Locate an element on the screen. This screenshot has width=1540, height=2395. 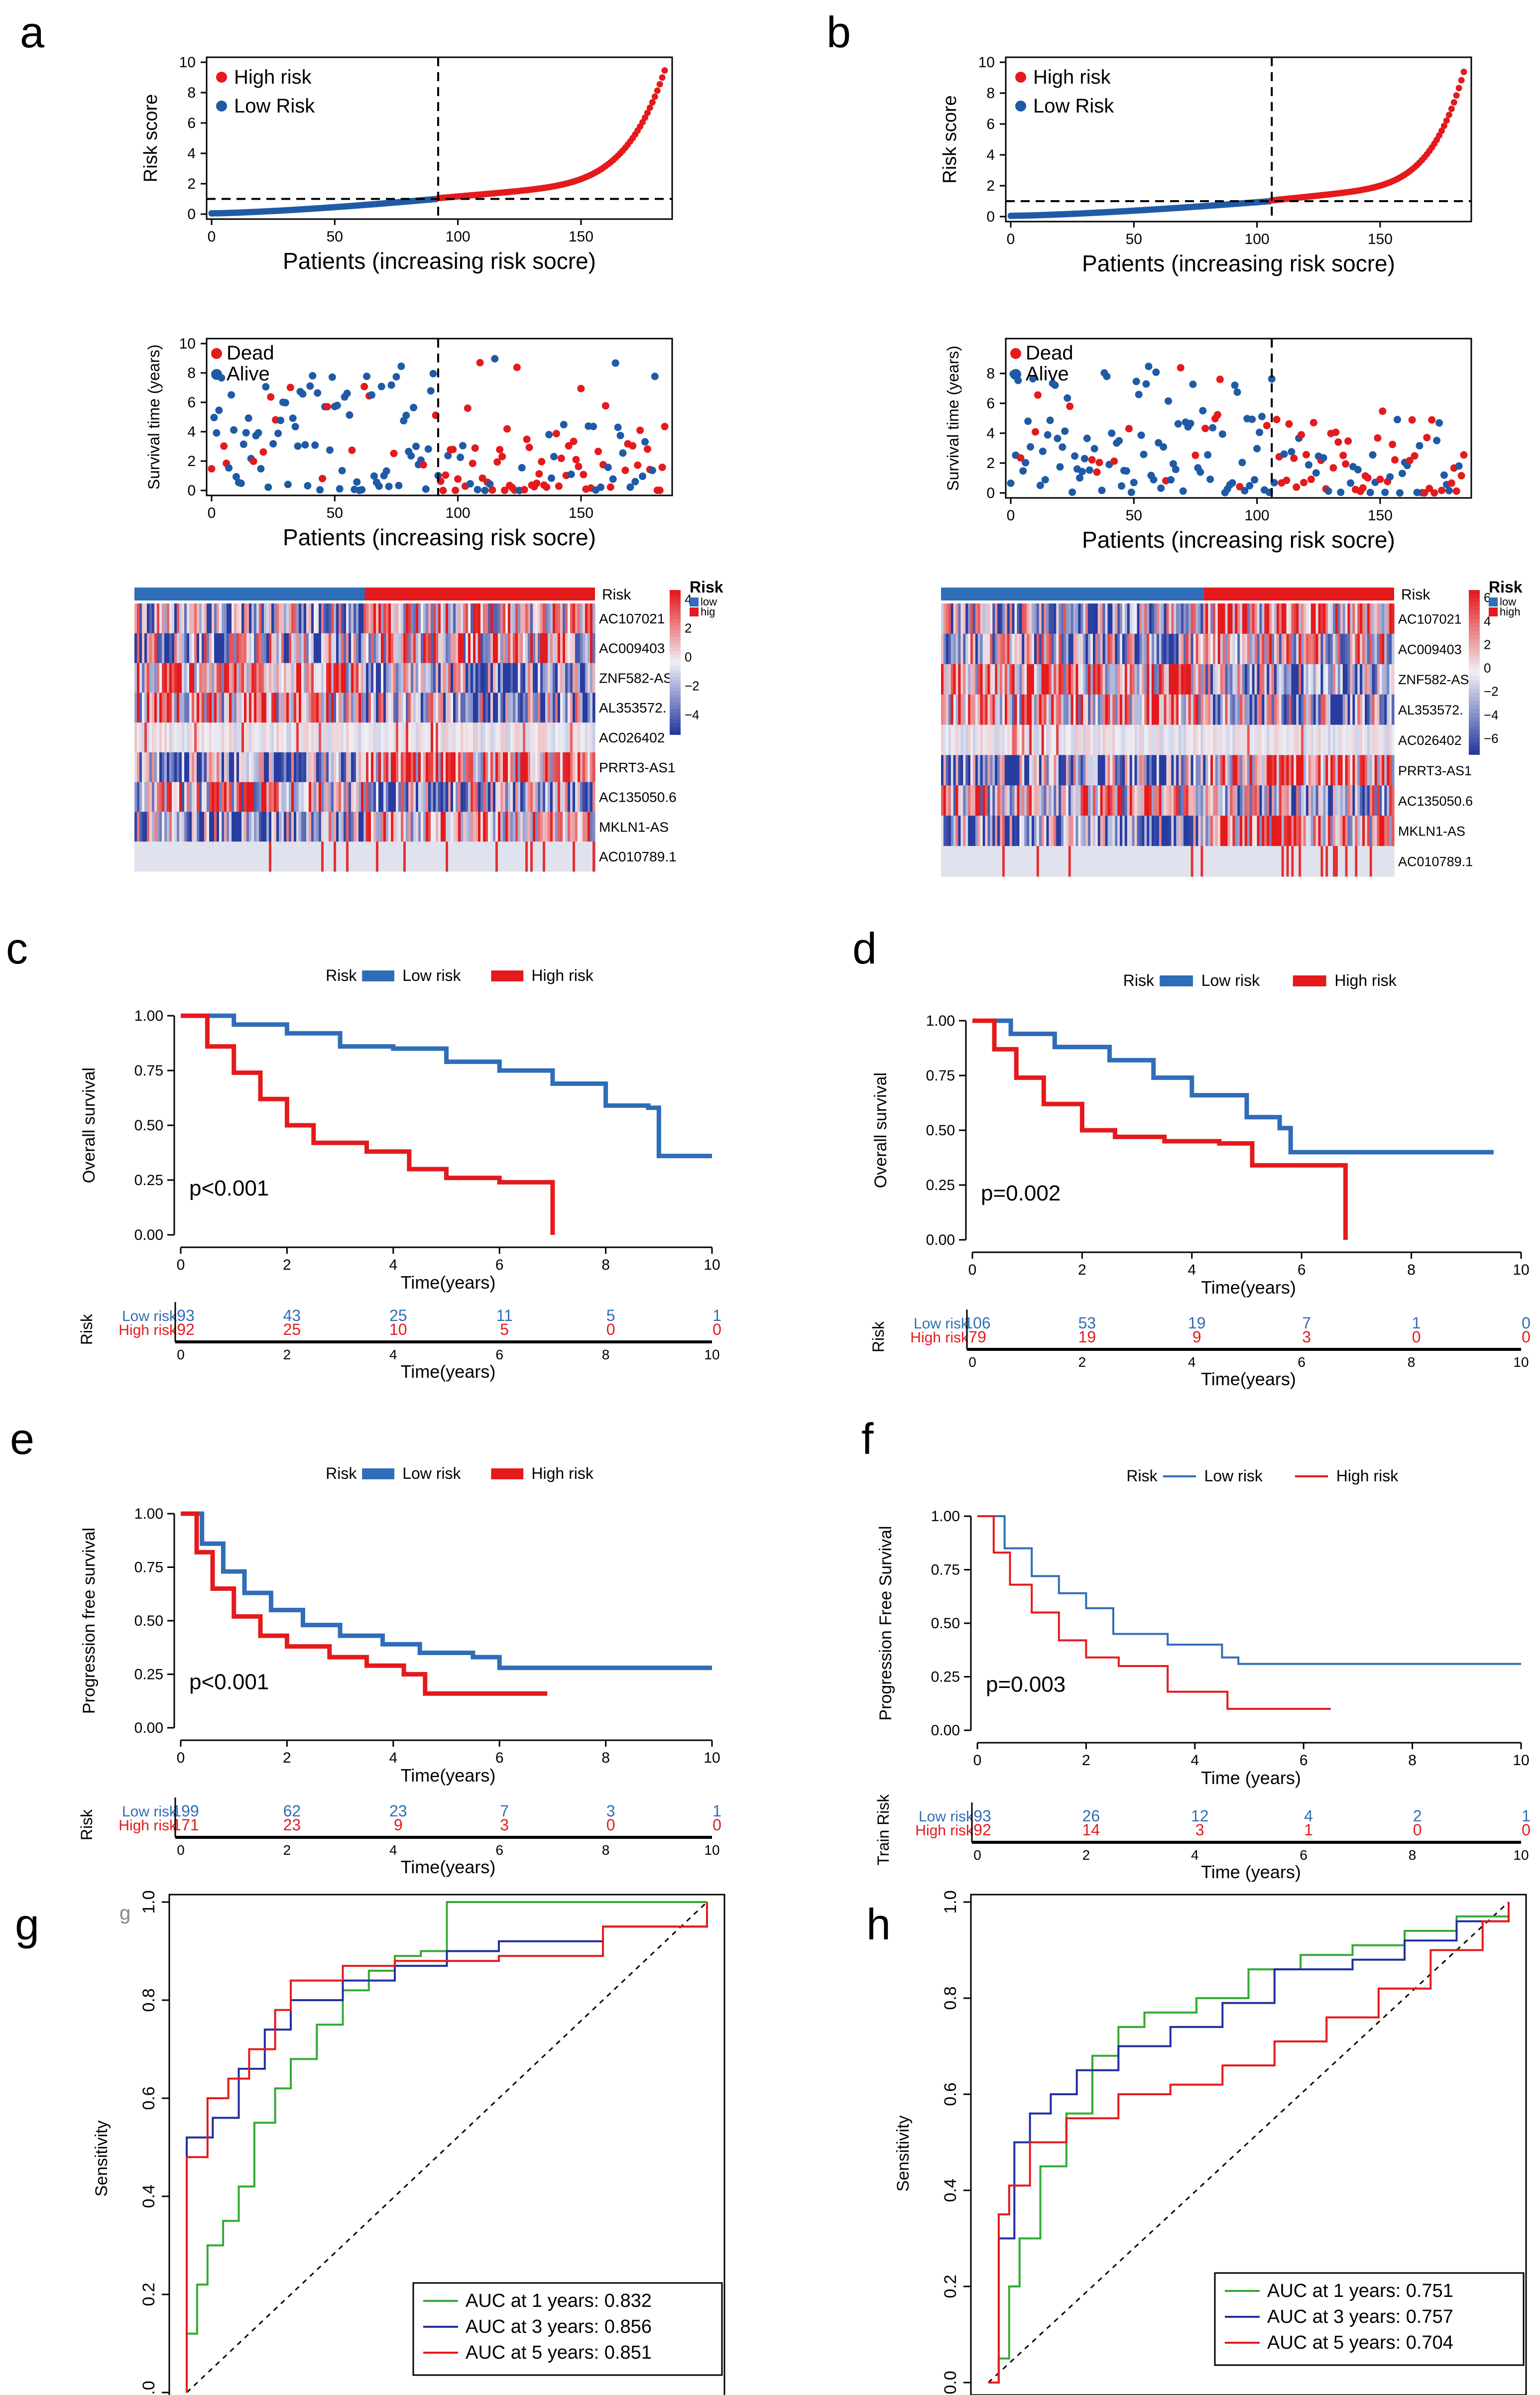
color-scale-cell is located at coordinates (675, 628).